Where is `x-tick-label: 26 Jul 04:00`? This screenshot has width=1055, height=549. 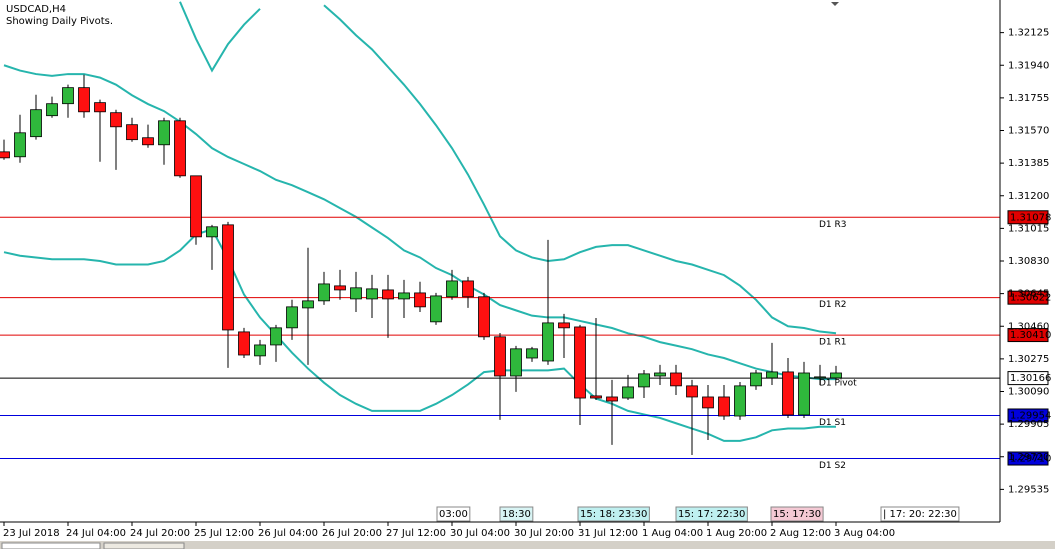
x-tick-label: 26 Jul 04:00 is located at coordinates (288, 533).